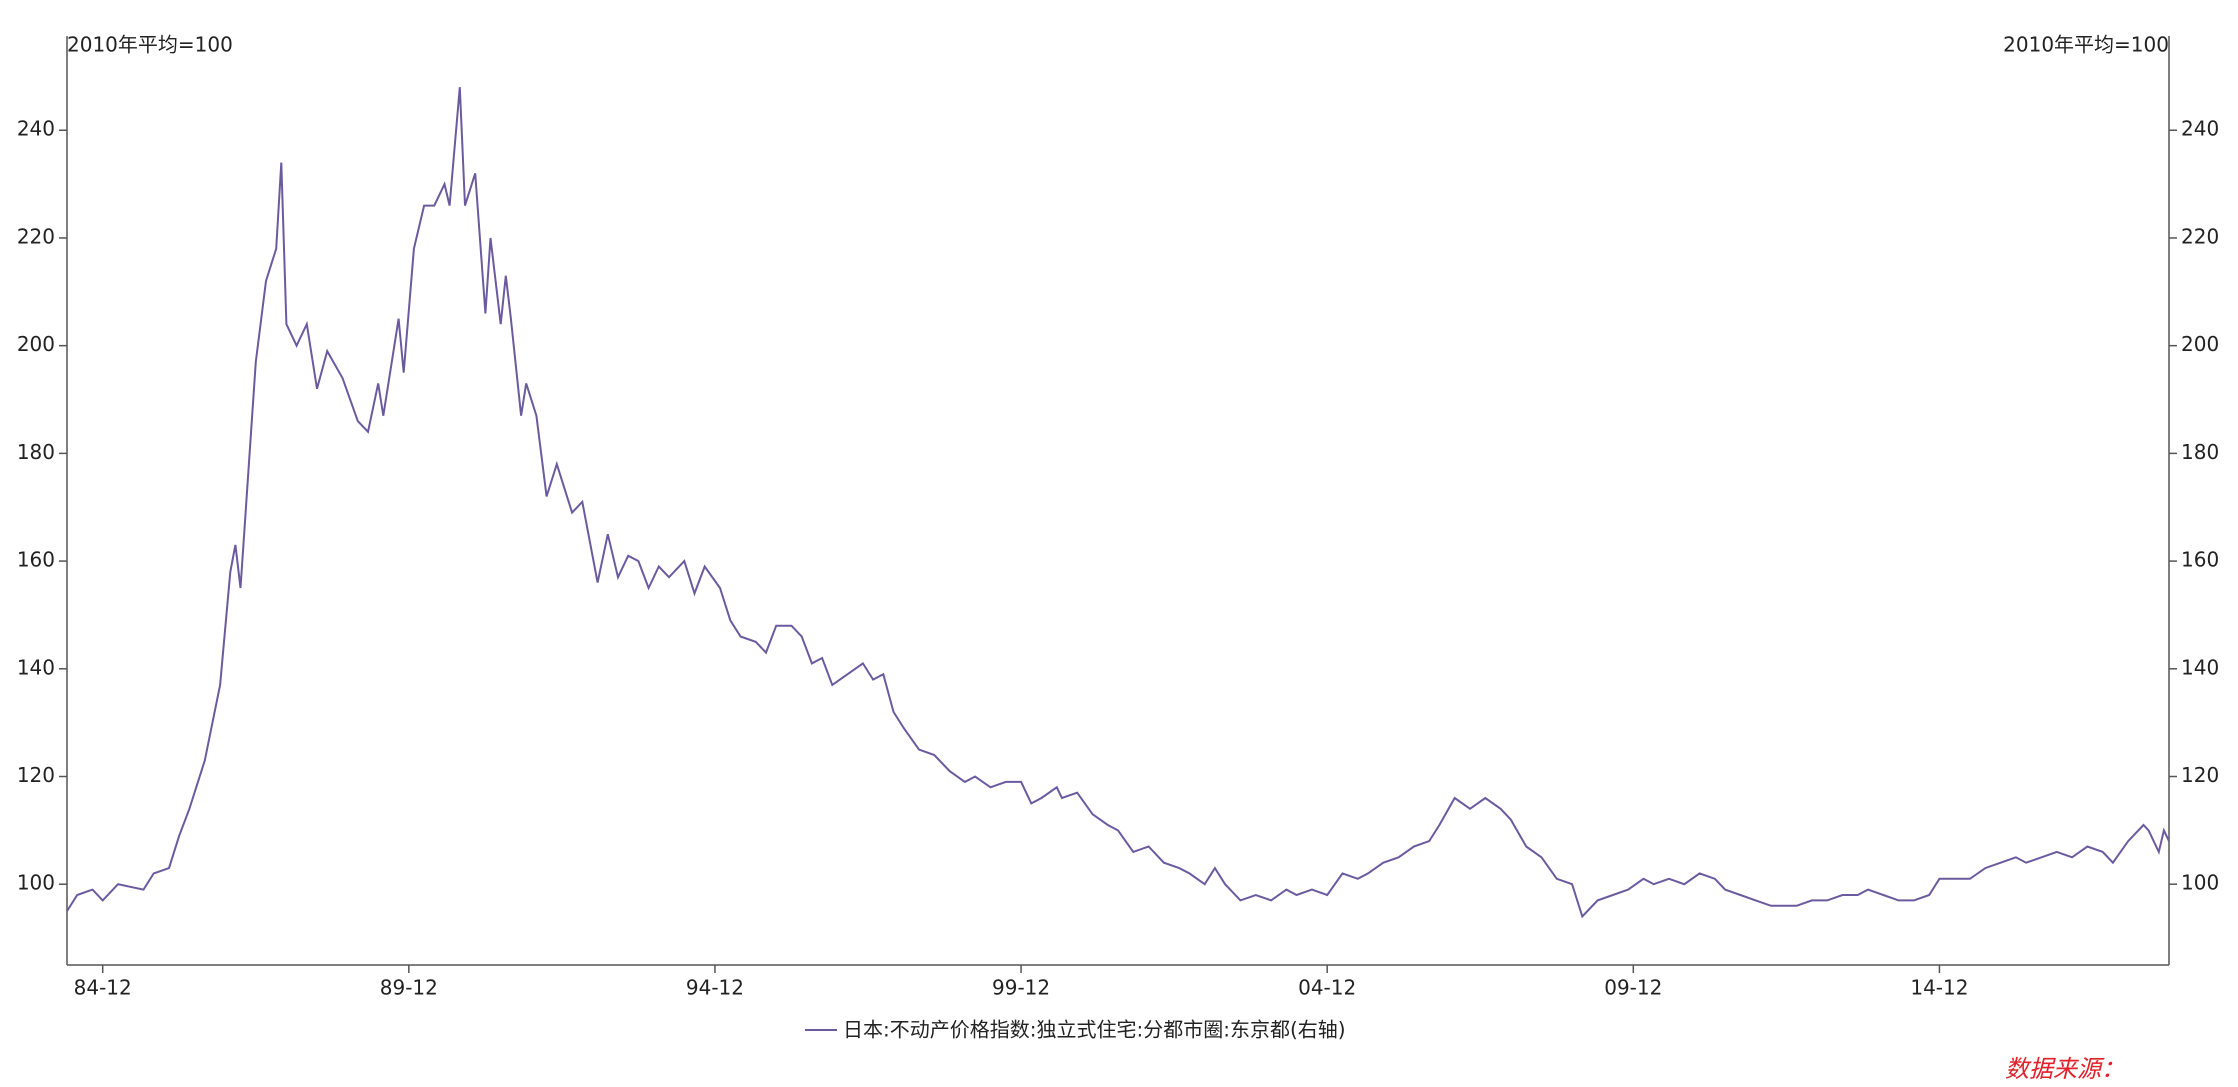 The height and width of the screenshot is (1087, 2238). Describe the element at coordinates (2200, 560) in the screenshot. I see `y2-tick-label: 160` at that location.